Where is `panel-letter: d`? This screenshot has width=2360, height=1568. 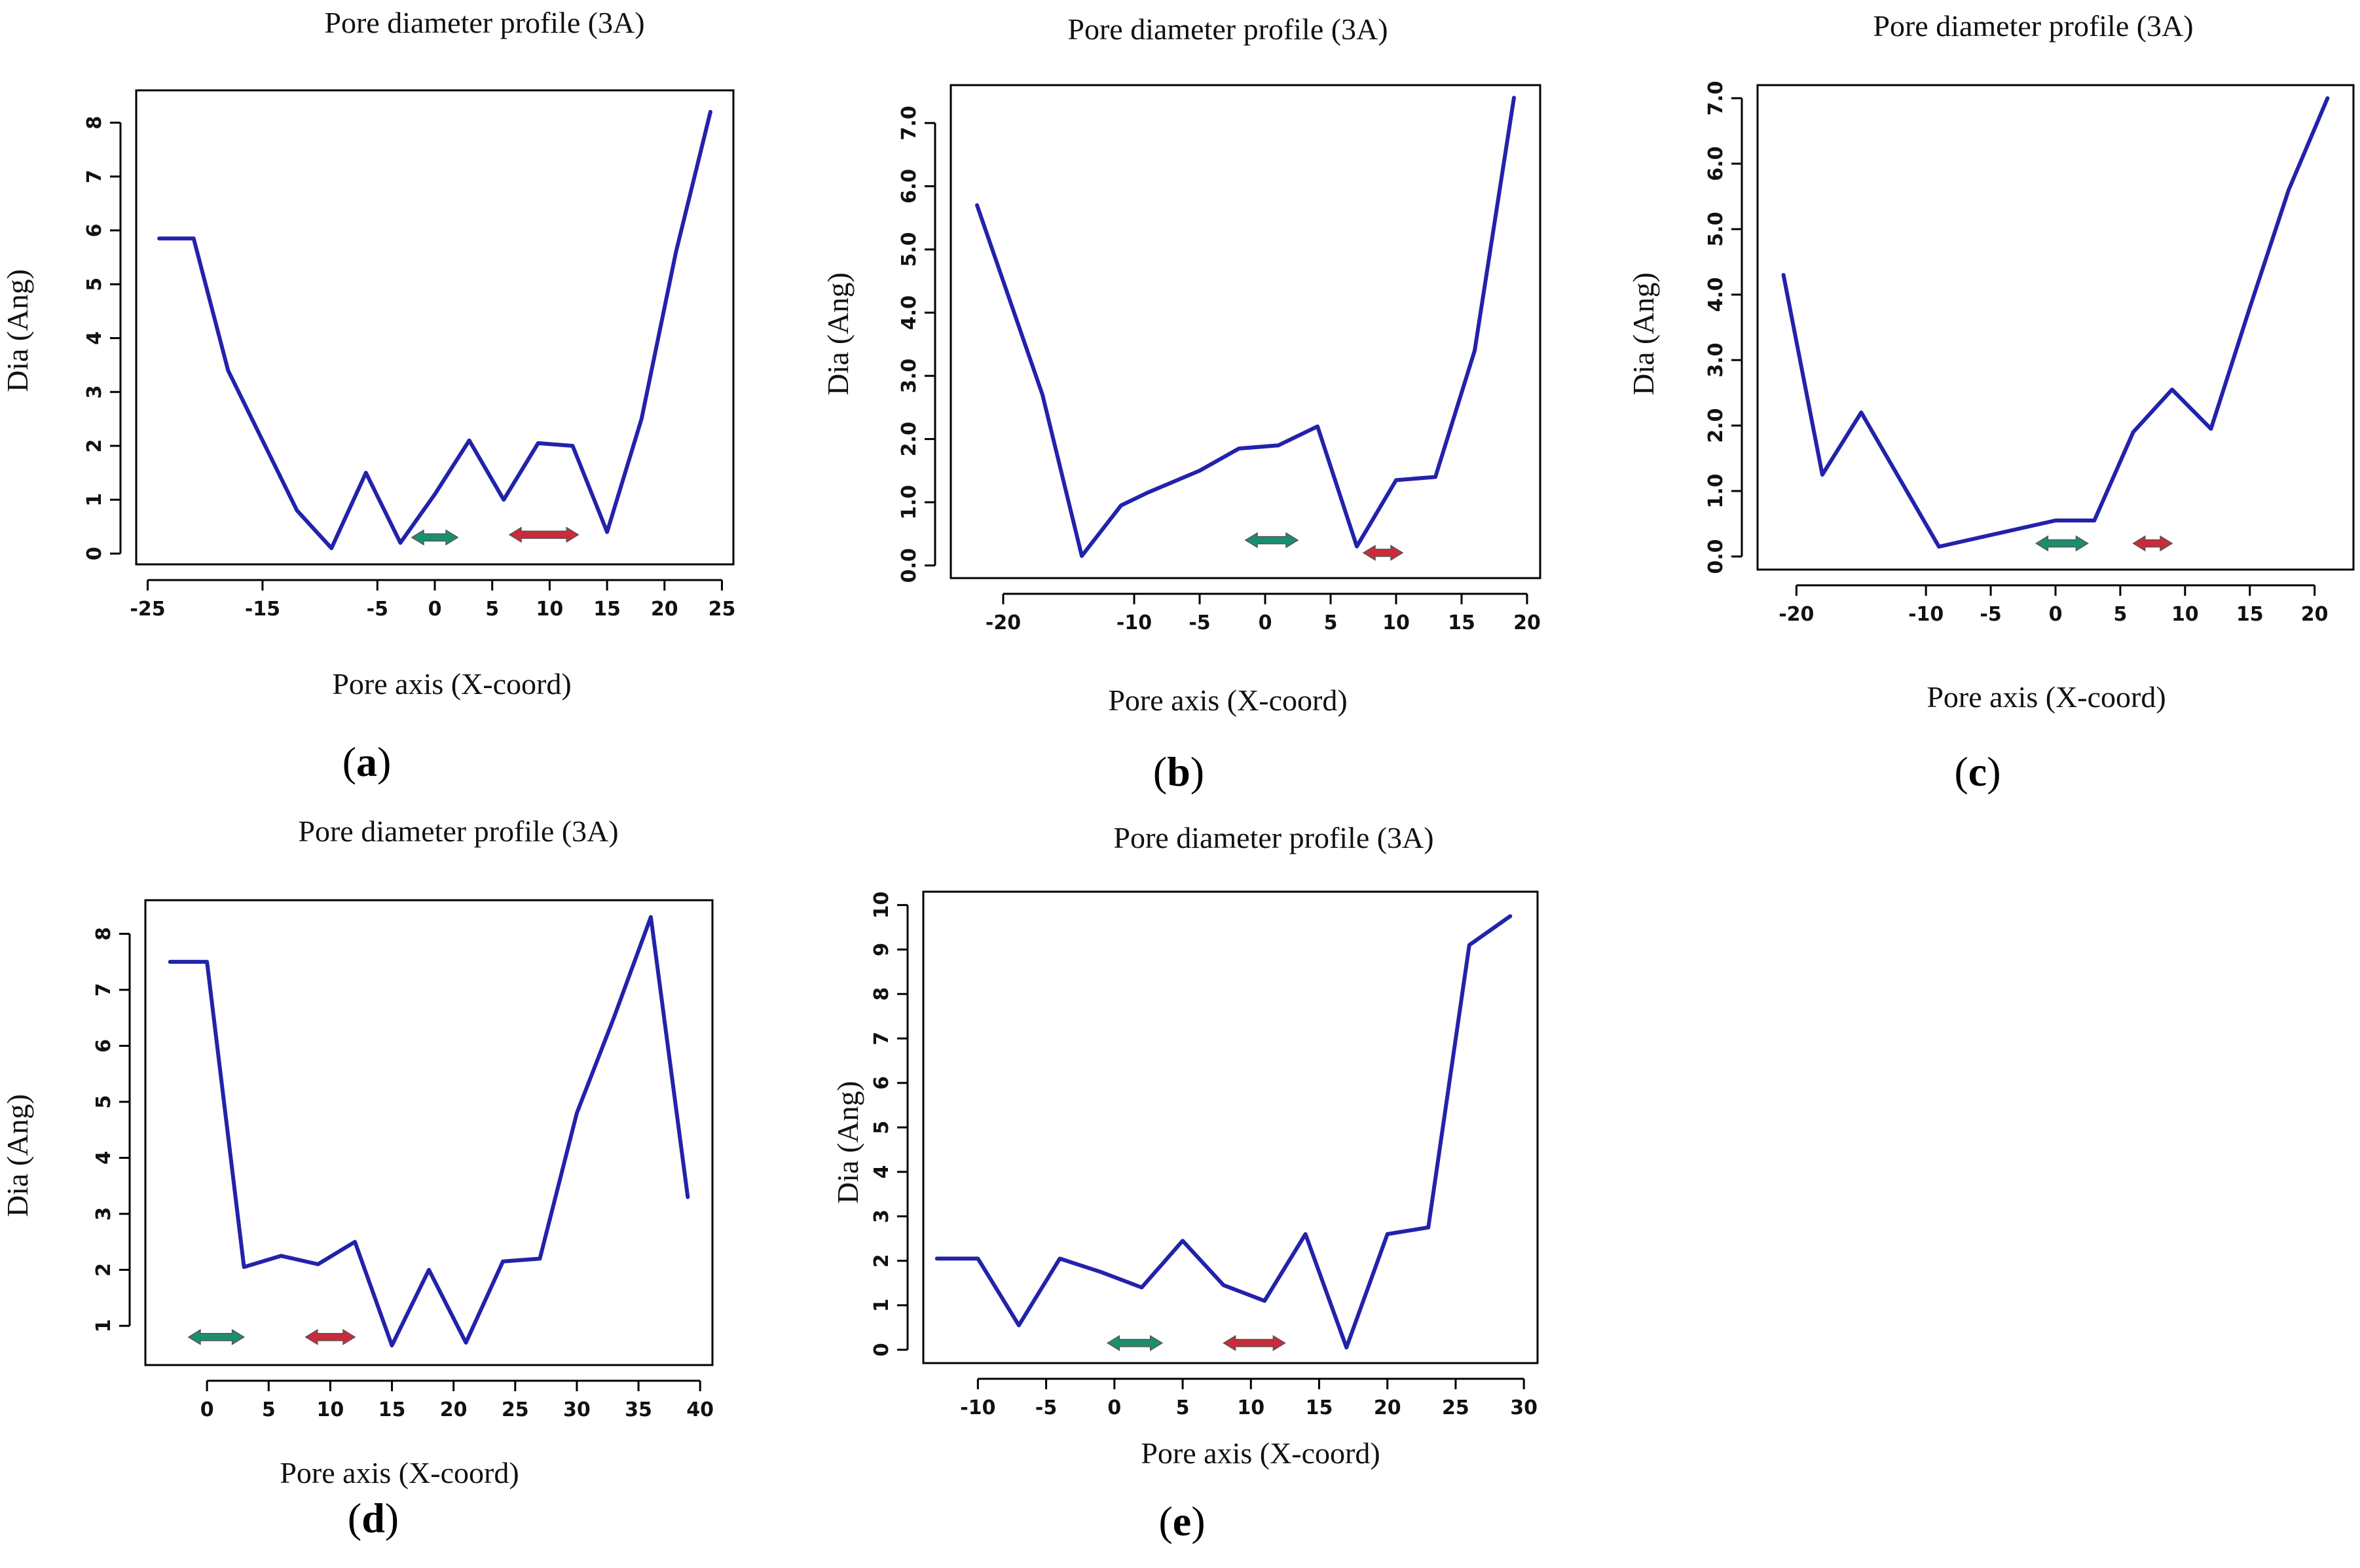 panel-letter: d is located at coordinates (373, 1518).